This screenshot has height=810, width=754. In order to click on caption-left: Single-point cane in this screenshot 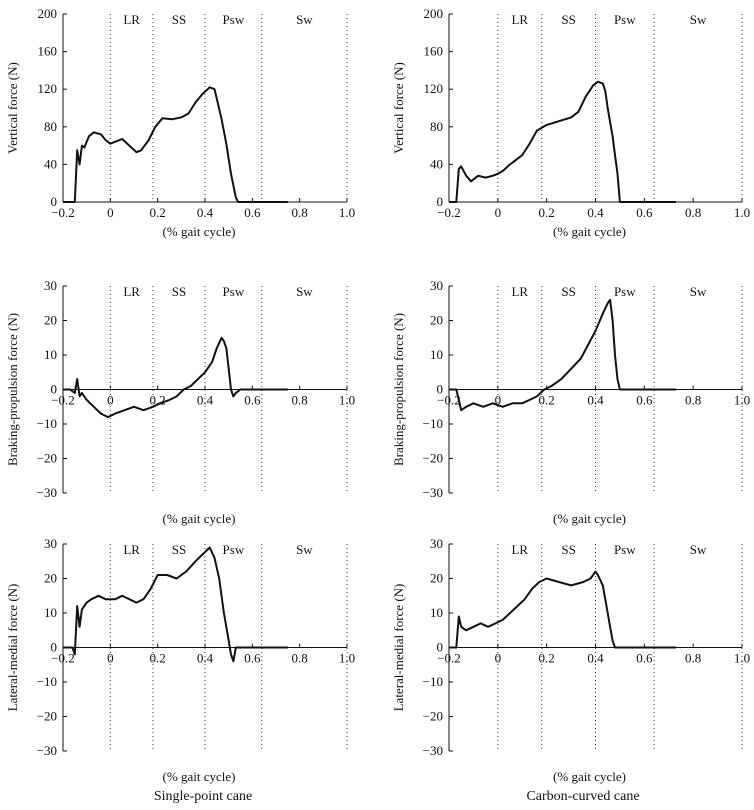, I will do `click(203, 796)`.